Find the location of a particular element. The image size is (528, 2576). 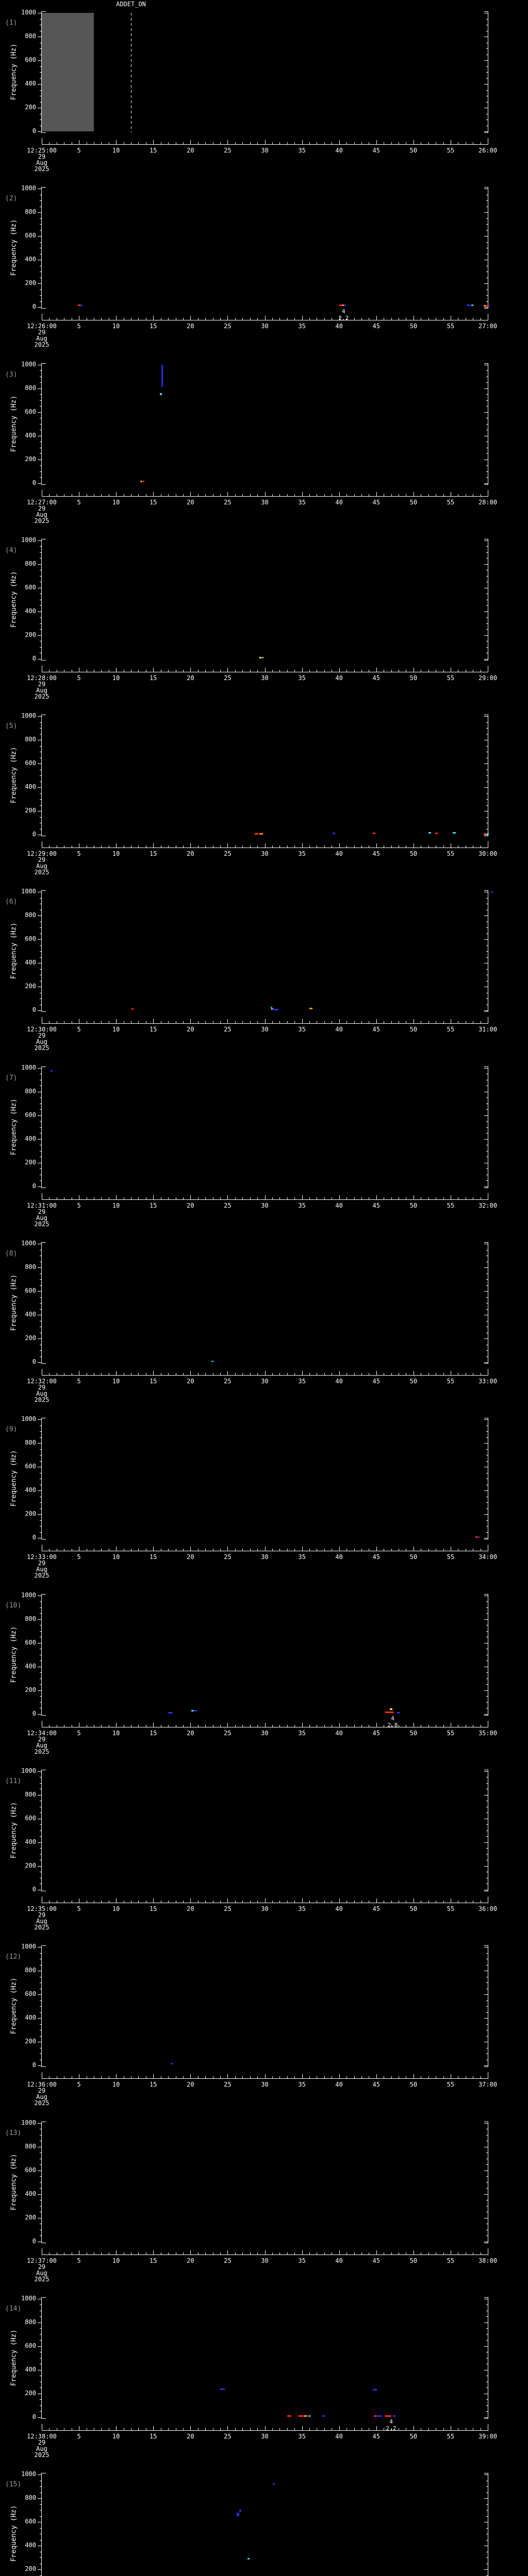

x-end-time-label: 36:00 is located at coordinates (488, 1908).